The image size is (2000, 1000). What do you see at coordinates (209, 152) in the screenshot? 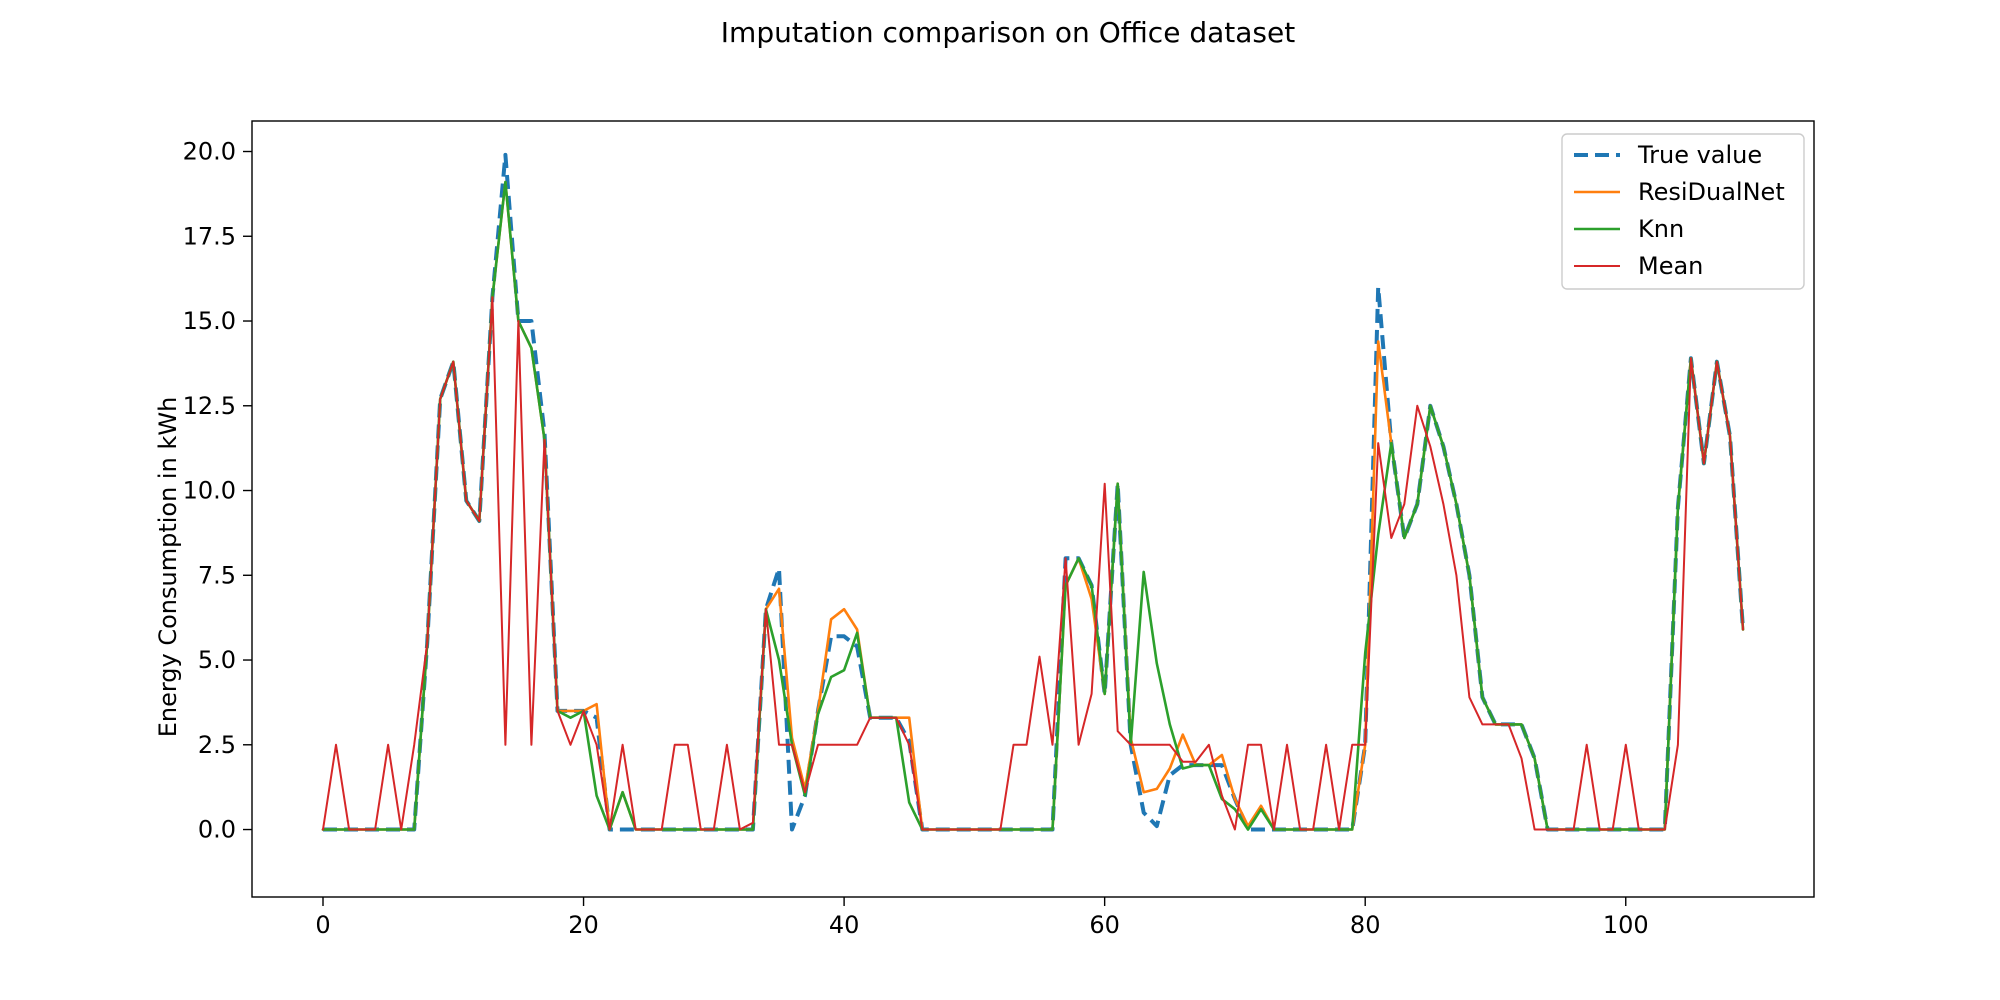
I see `y-tick-label: 20.0` at bounding box center [209, 152].